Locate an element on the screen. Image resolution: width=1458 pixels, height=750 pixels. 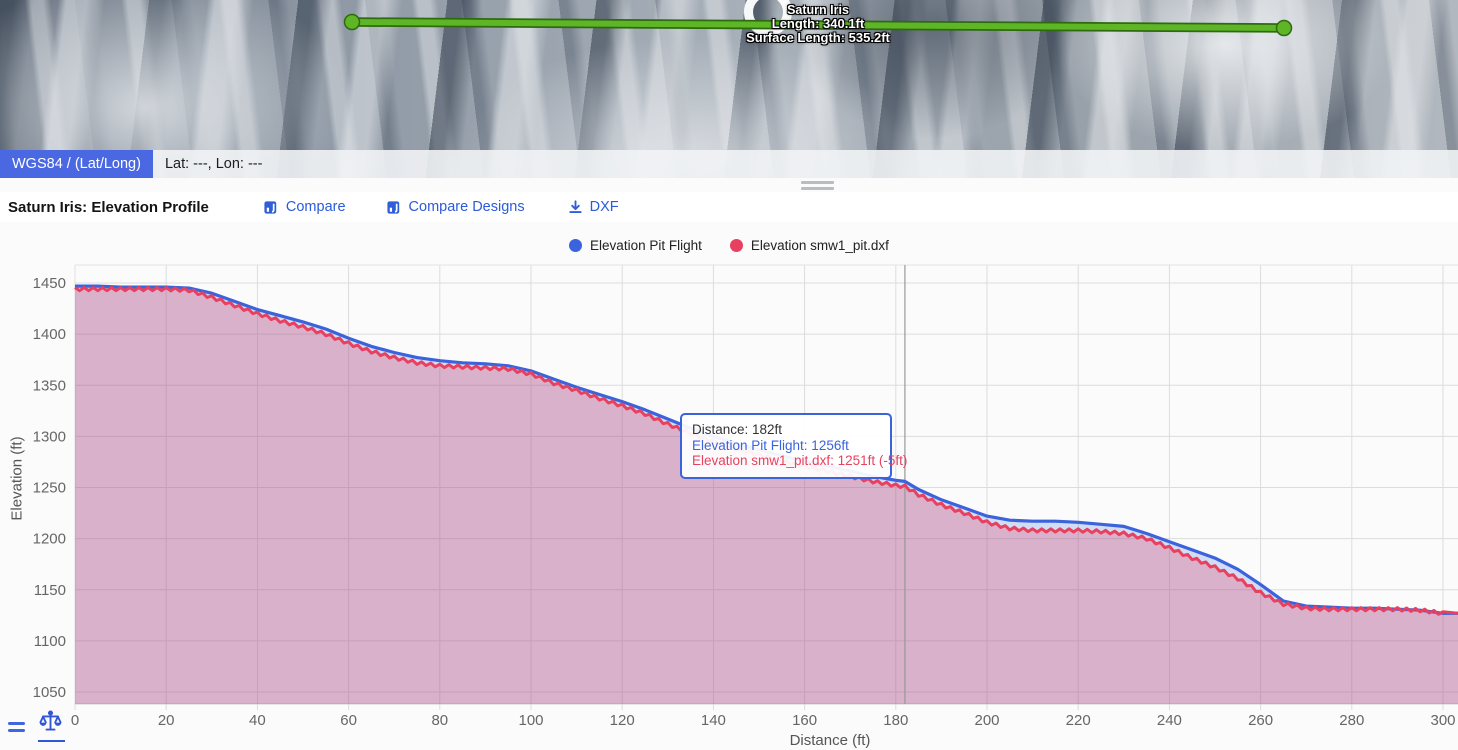
y-tick-label: 1400 is located at coordinates (49, 334).